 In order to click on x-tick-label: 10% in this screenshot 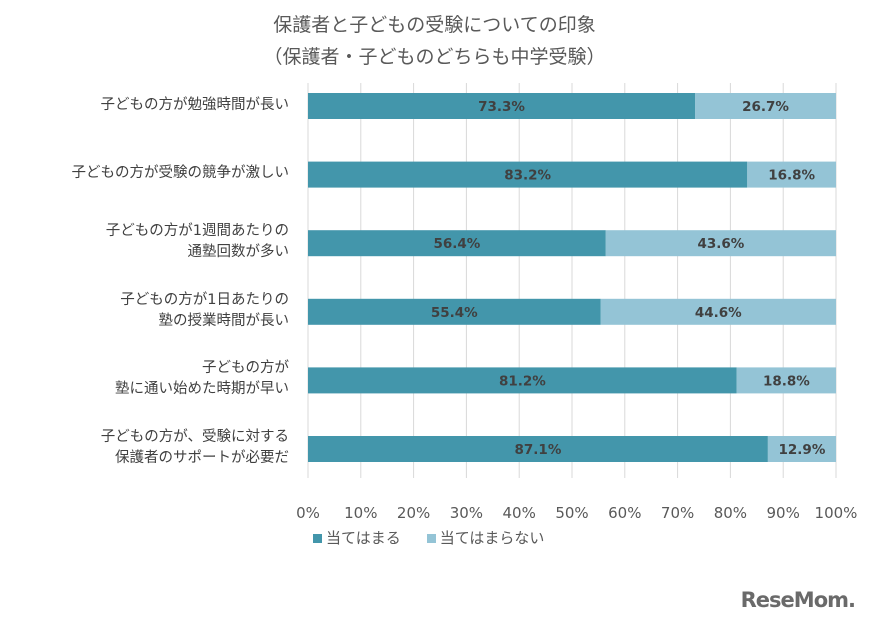, I will do `click(360, 513)`.